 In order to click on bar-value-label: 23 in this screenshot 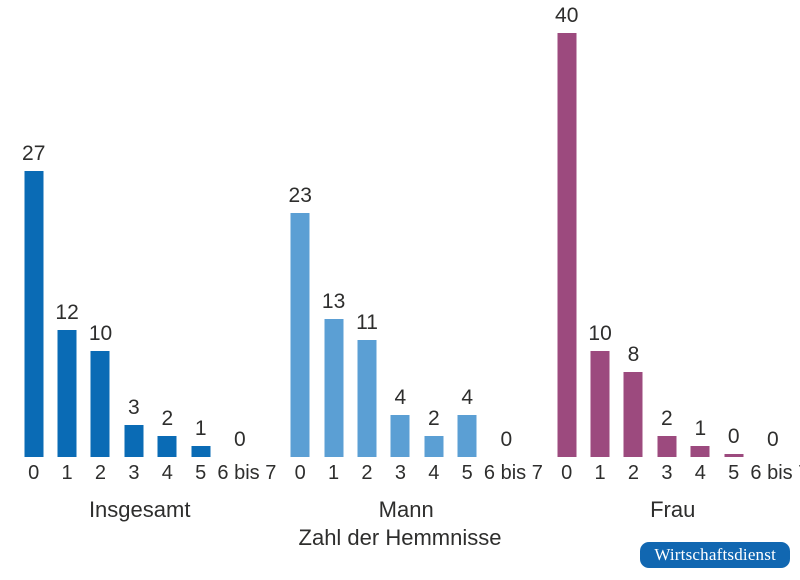, I will do `click(300, 196)`.